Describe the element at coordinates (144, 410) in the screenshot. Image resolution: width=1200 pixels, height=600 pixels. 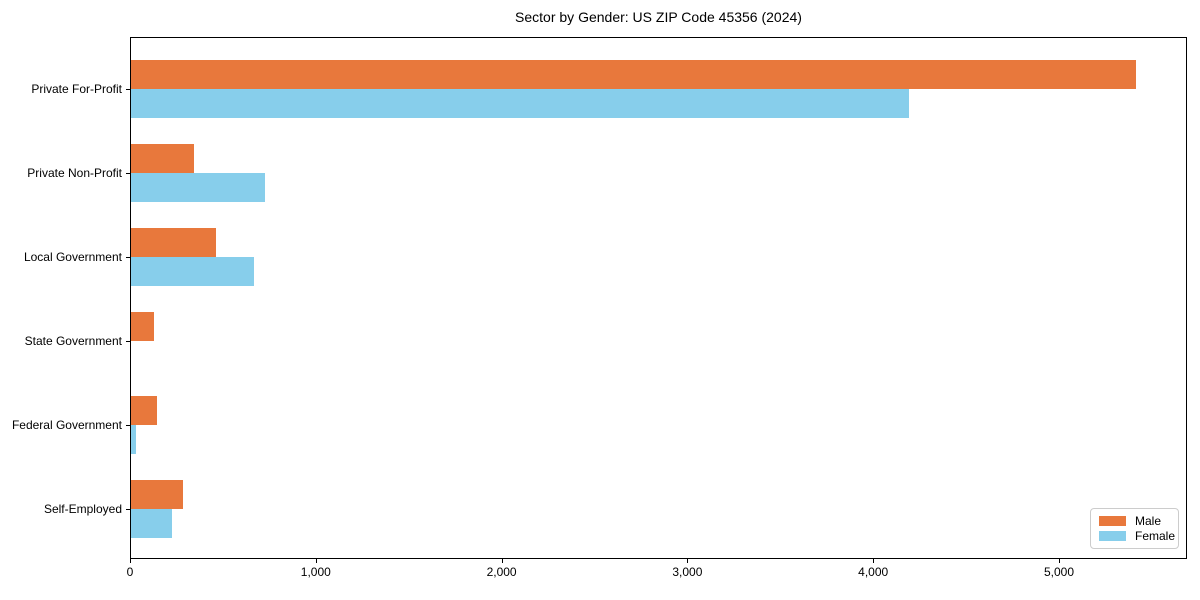
I see `bar-male-federal-government` at that location.